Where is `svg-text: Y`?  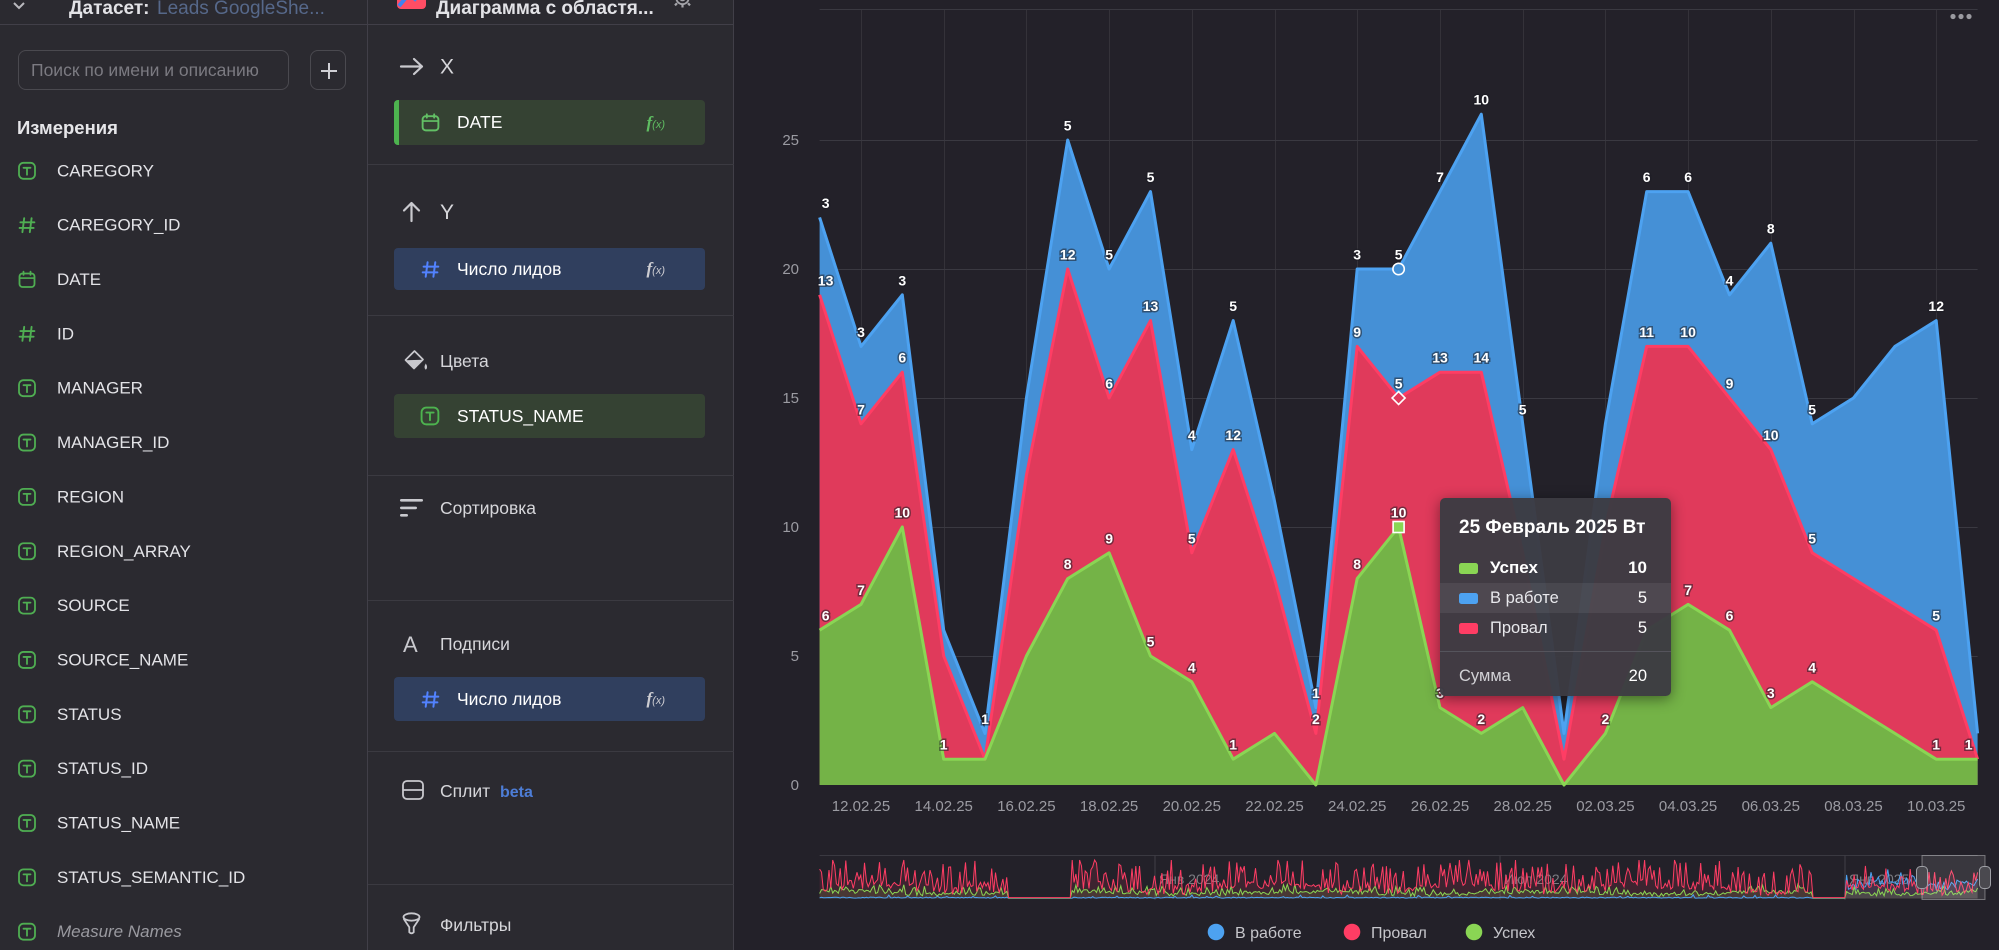
svg-text: Y is located at coordinates (447, 212).